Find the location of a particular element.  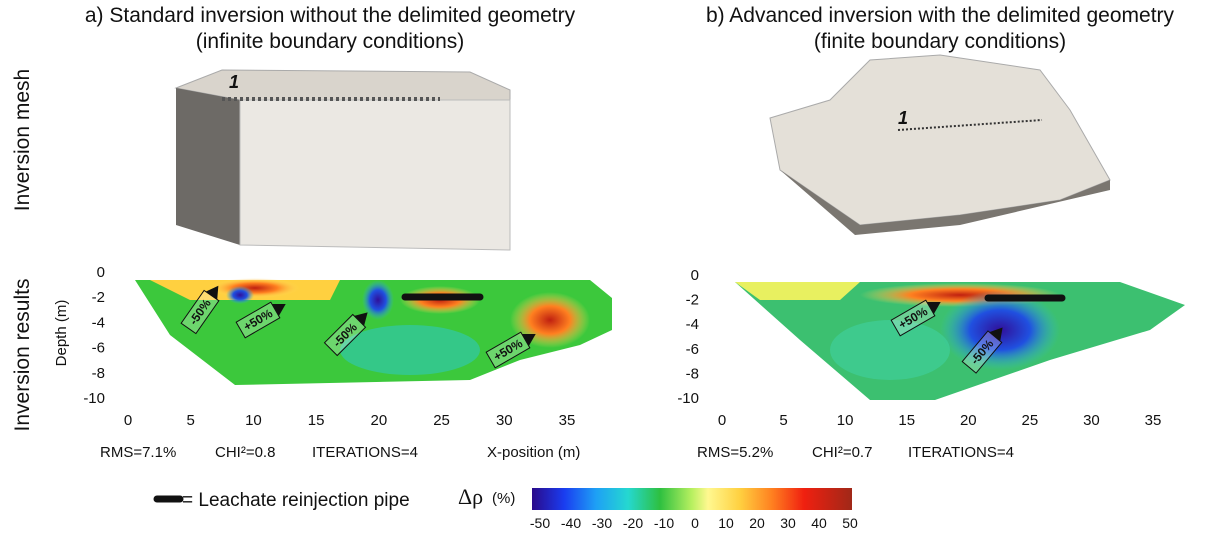

colorbar-tick-label: 20 is located at coordinates (757, 523).